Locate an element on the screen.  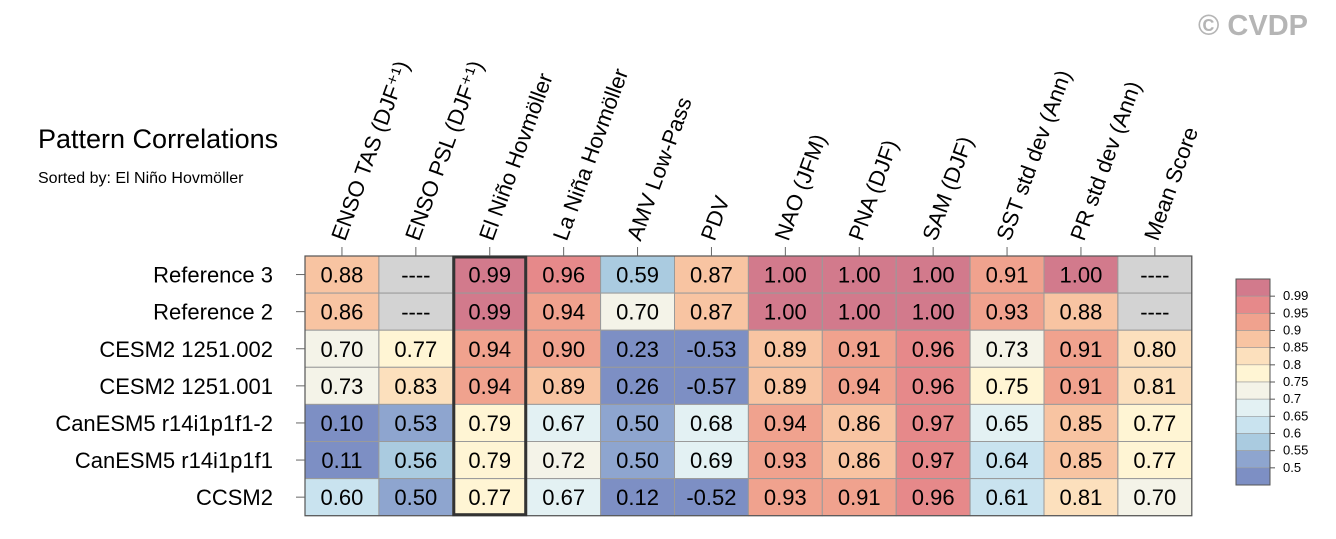
colorbar-label: 0.9 is located at coordinates (1292, 330).